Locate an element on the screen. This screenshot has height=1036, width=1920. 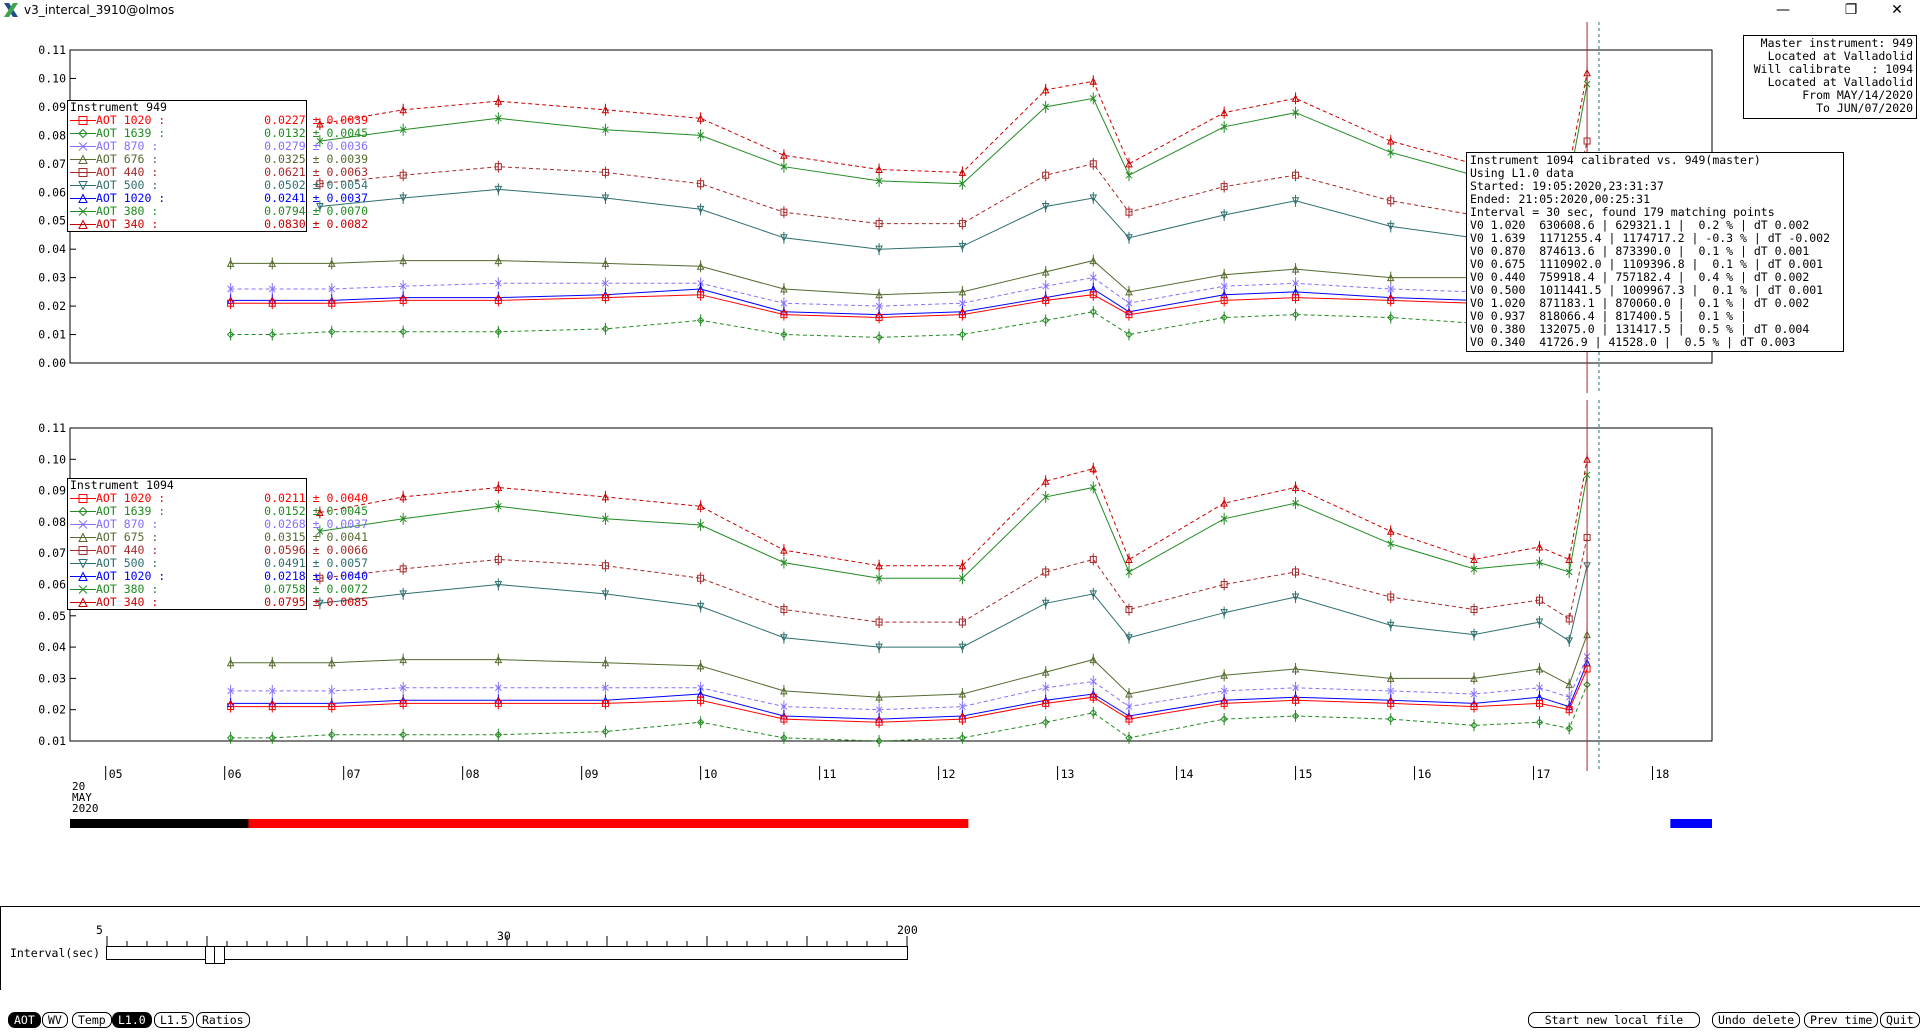
ratios-button: Ratios is located at coordinates (223, 1020).